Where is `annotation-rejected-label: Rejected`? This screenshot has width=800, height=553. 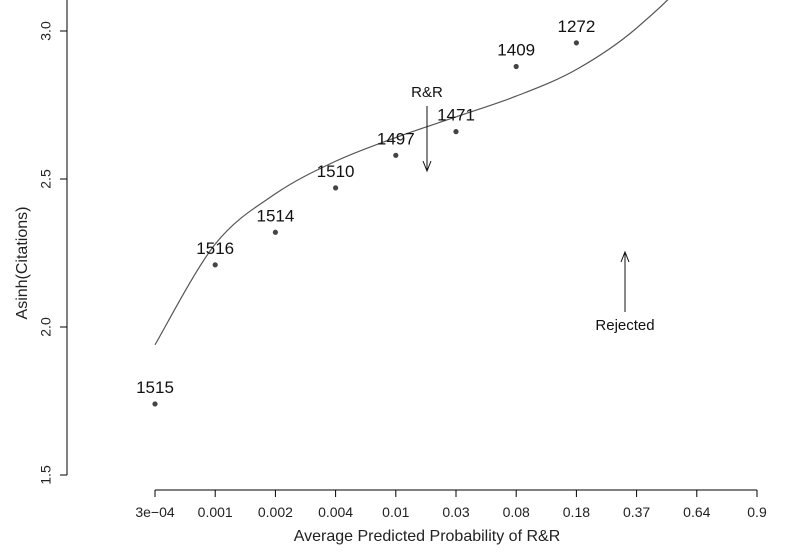
annotation-rejected-label: Rejected is located at coordinates (624, 325).